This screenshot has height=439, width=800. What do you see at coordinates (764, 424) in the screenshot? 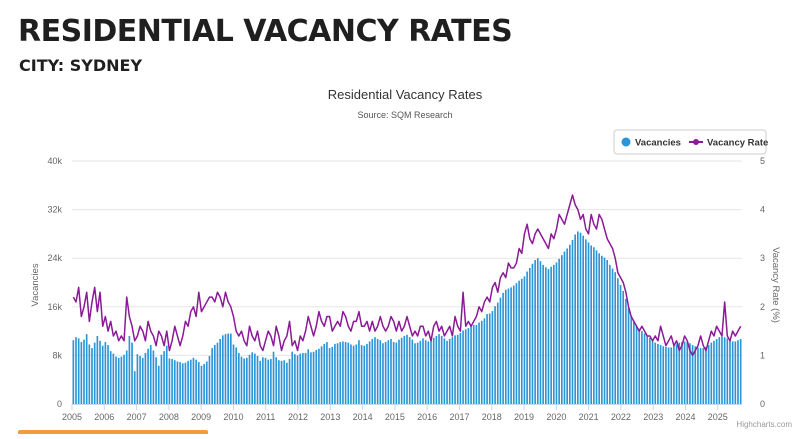
I see `chart-credit: Highcharts.com` at bounding box center [764, 424].